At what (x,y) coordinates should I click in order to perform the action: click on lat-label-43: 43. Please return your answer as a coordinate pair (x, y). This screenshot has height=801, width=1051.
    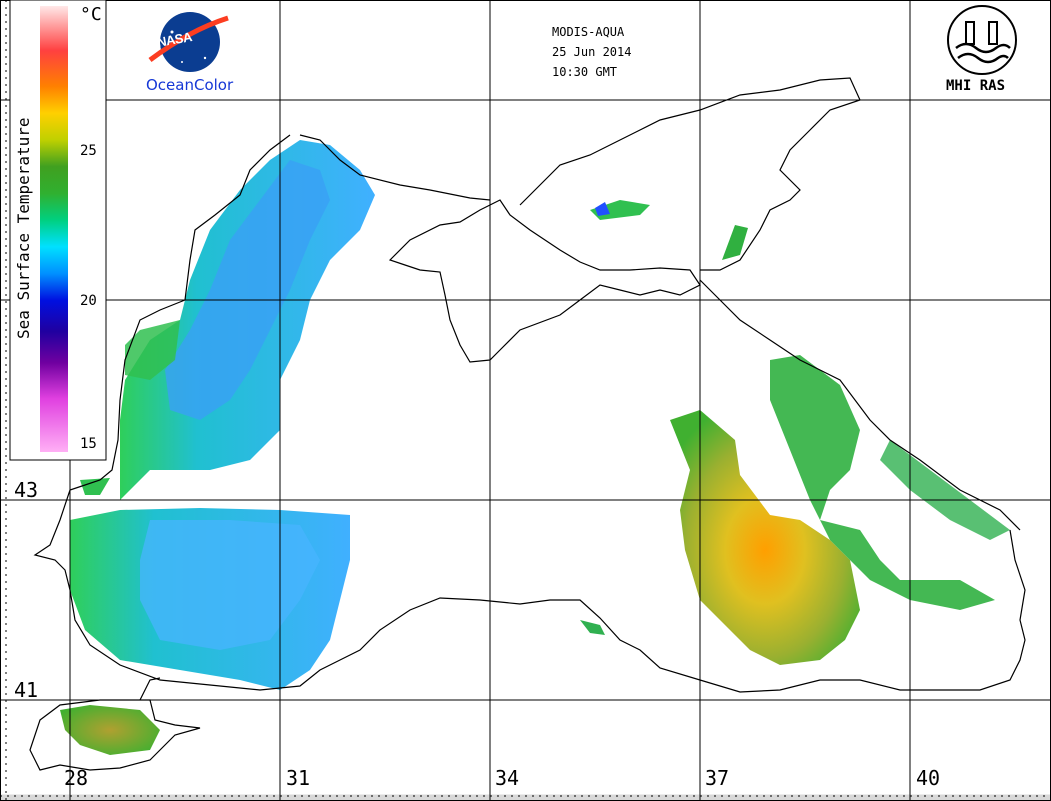
    Looking at the image, I should click on (26, 490).